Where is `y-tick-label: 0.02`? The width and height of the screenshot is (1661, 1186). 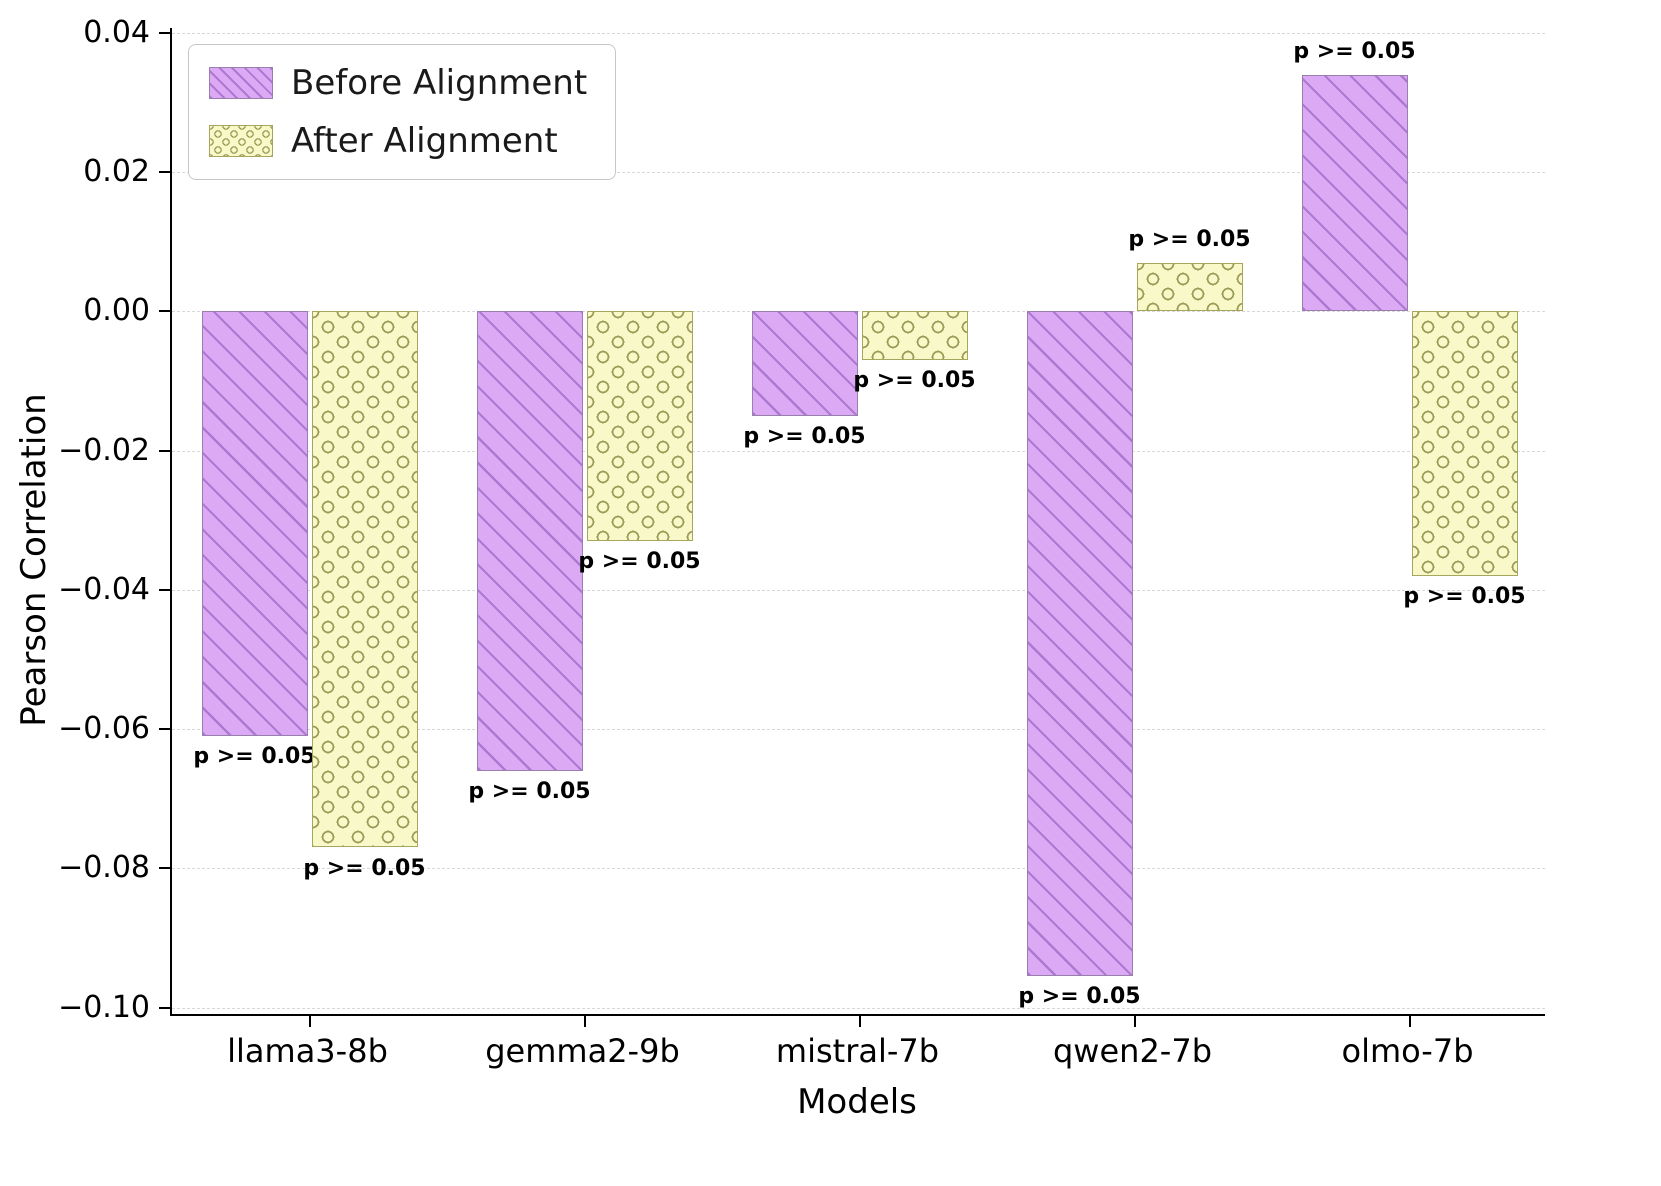 y-tick-label: 0.02 is located at coordinates (116, 172).